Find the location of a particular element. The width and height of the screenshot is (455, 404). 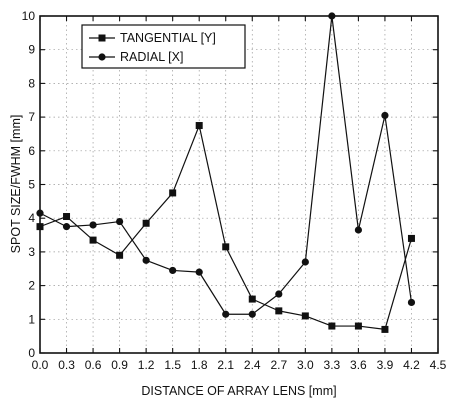

x-axis-label: DISTANCE OF ARRAY LENS [mm] is located at coordinates (238, 391).